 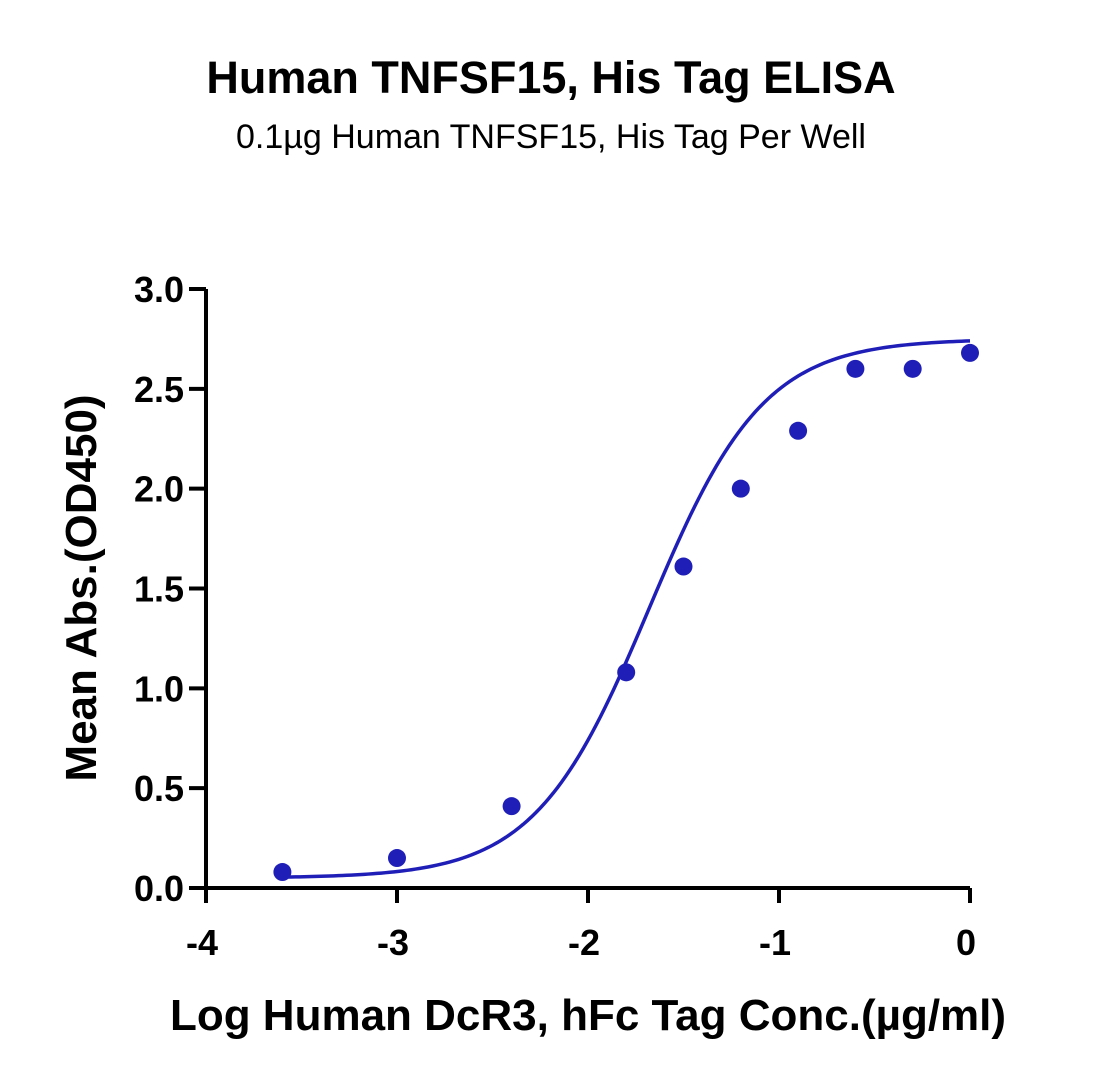 What do you see at coordinates (159, 788) in the screenshot?
I see `y-tick-label: 0.5` at bounding box center [159, 788].